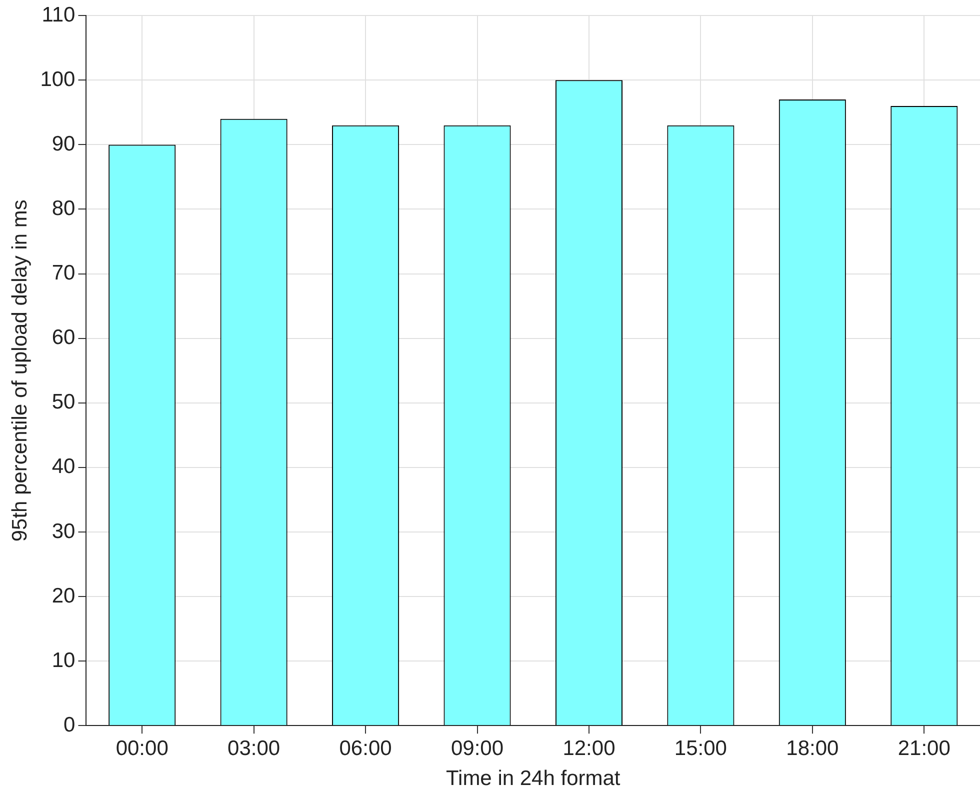 This screenshot has width=980, height=798. I want to click on y-tick-label: 0, so click(70, 724).